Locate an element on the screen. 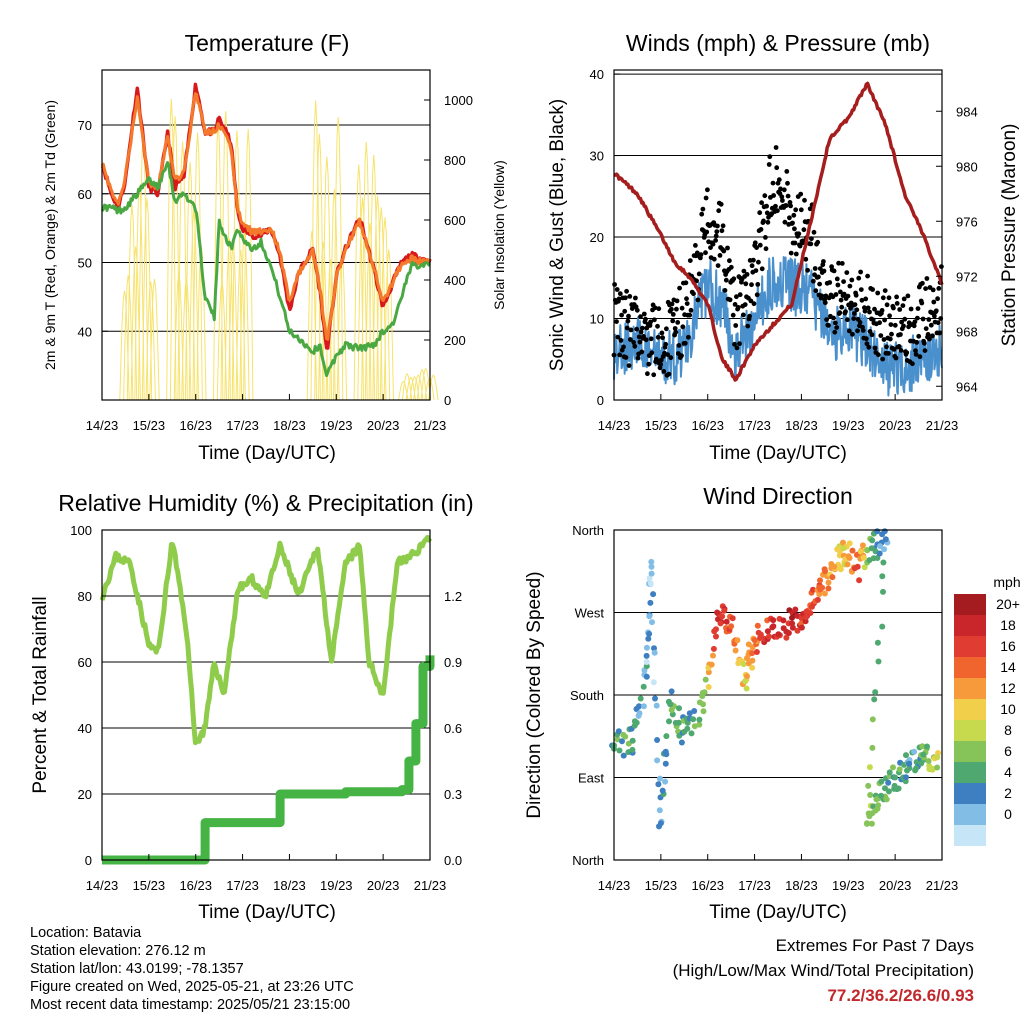 This screenshot has width=1024, height=1024. x-tick-label: 21/23 is located at coordinates (430, 425).